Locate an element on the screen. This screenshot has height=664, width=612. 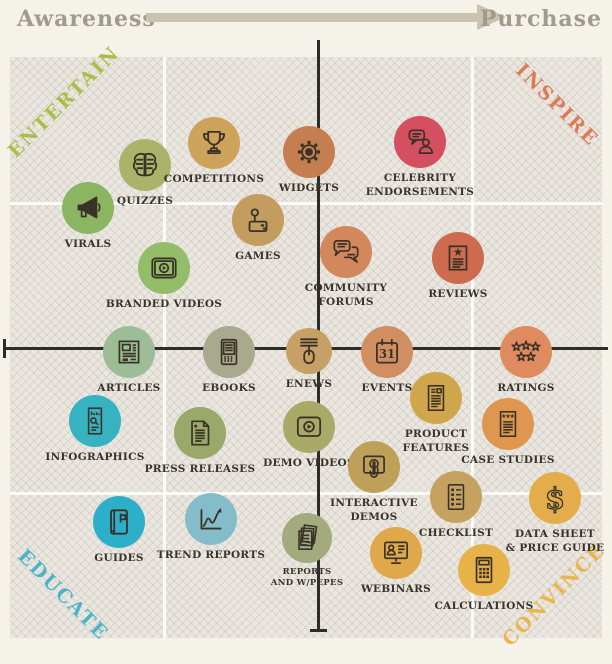
demo-videos-circle is located at coordinates (309, 427).